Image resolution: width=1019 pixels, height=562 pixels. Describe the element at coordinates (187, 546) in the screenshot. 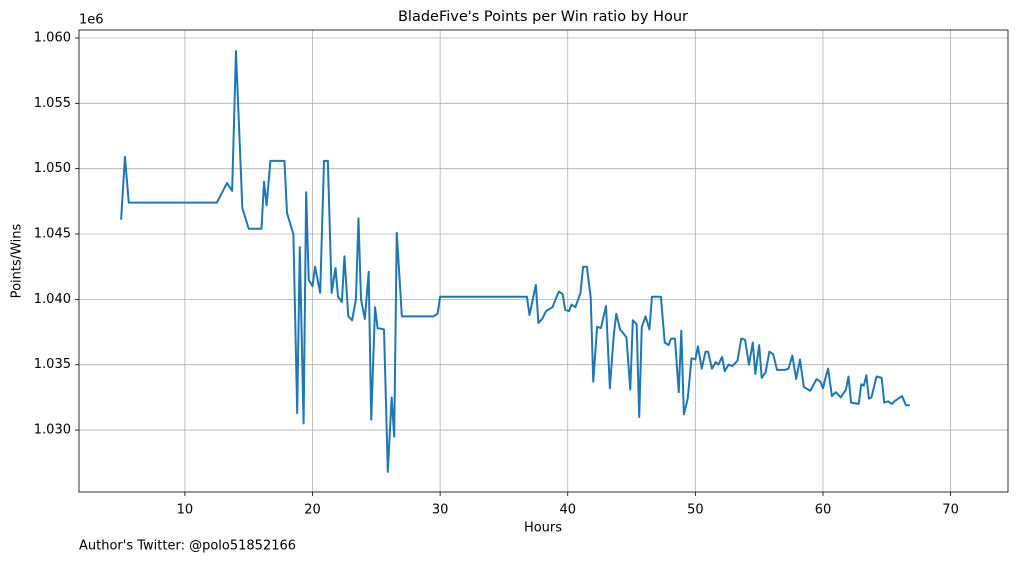

I see `footnote: Author's Twitter: @polo51852166` at that location.